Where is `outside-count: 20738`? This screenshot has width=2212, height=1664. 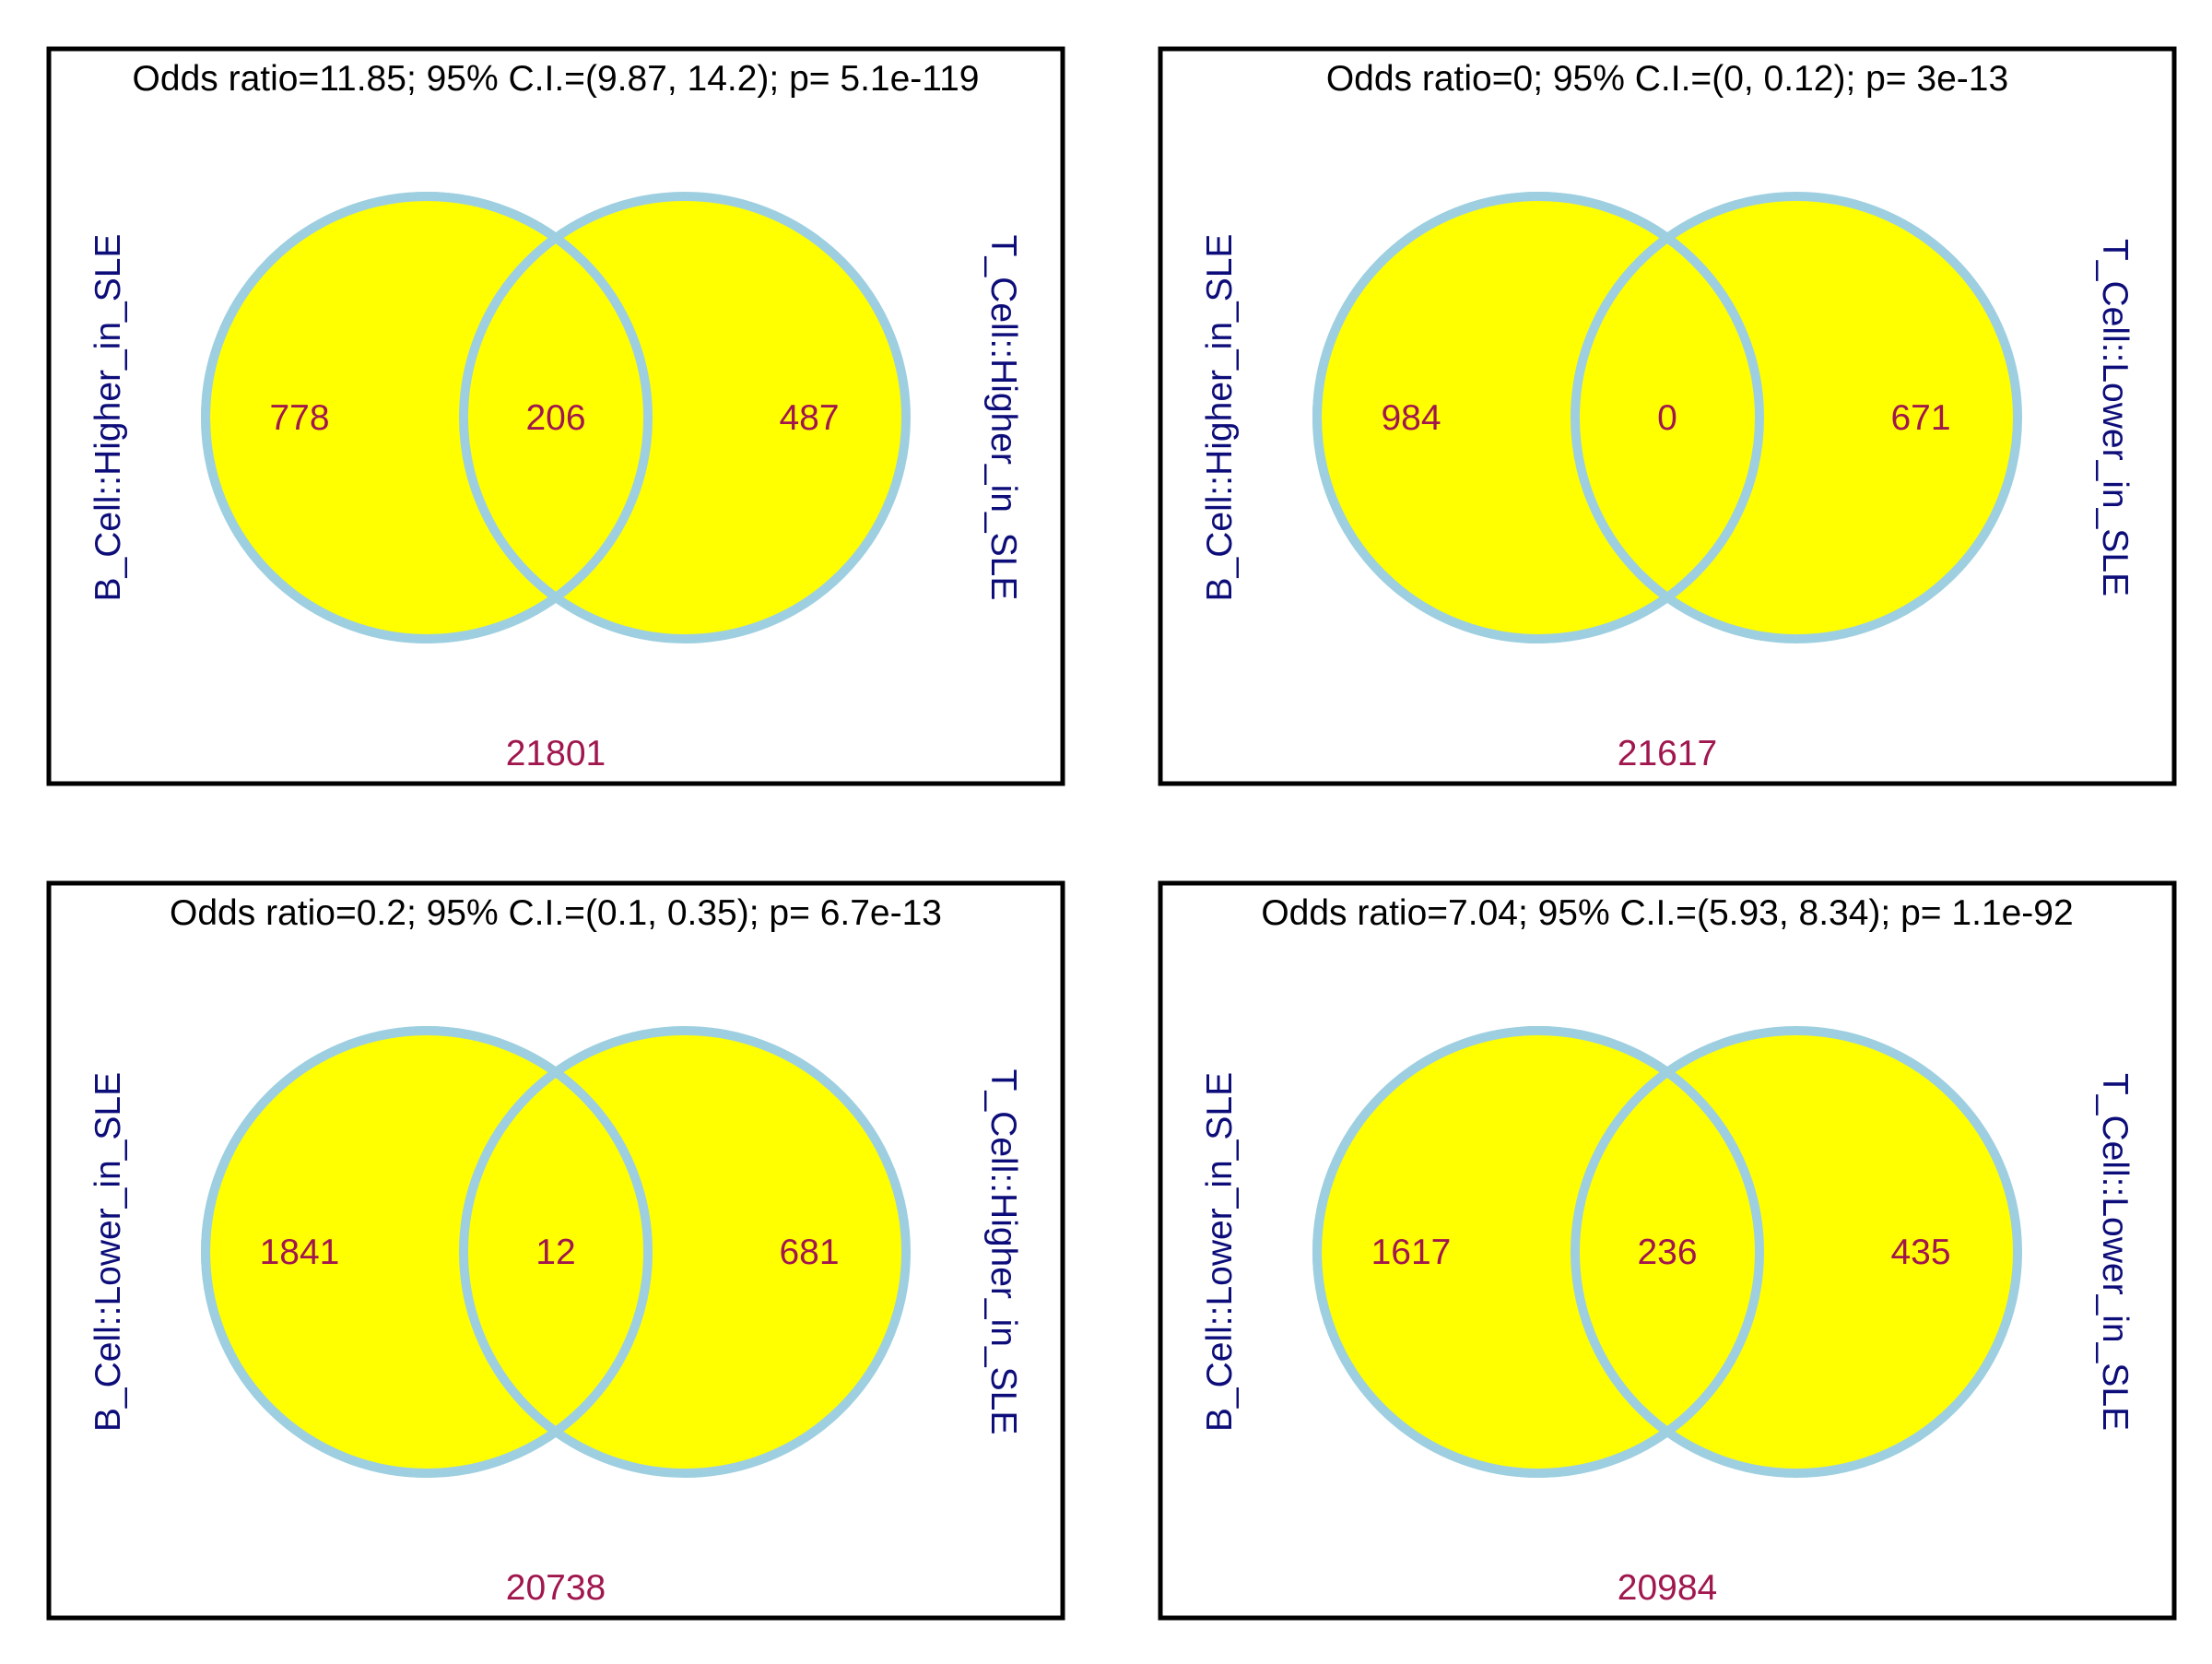
outside-count: 20738 is located at coordinates (556, 1588).